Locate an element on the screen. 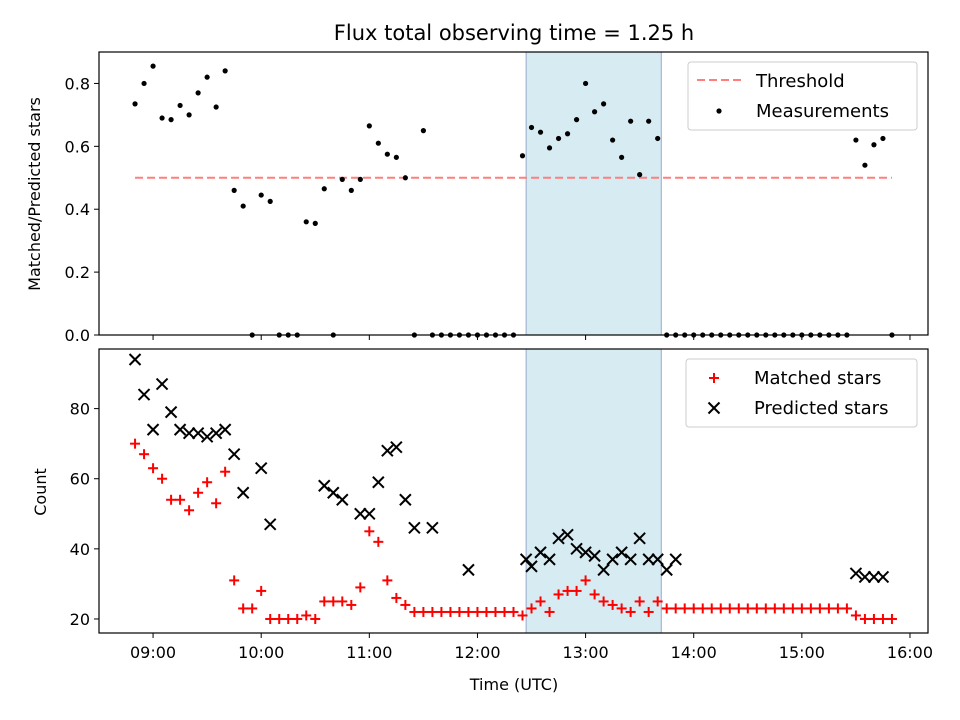 The image size is (960, 720). top-shaded-interval is located at coordinates (593, 193).